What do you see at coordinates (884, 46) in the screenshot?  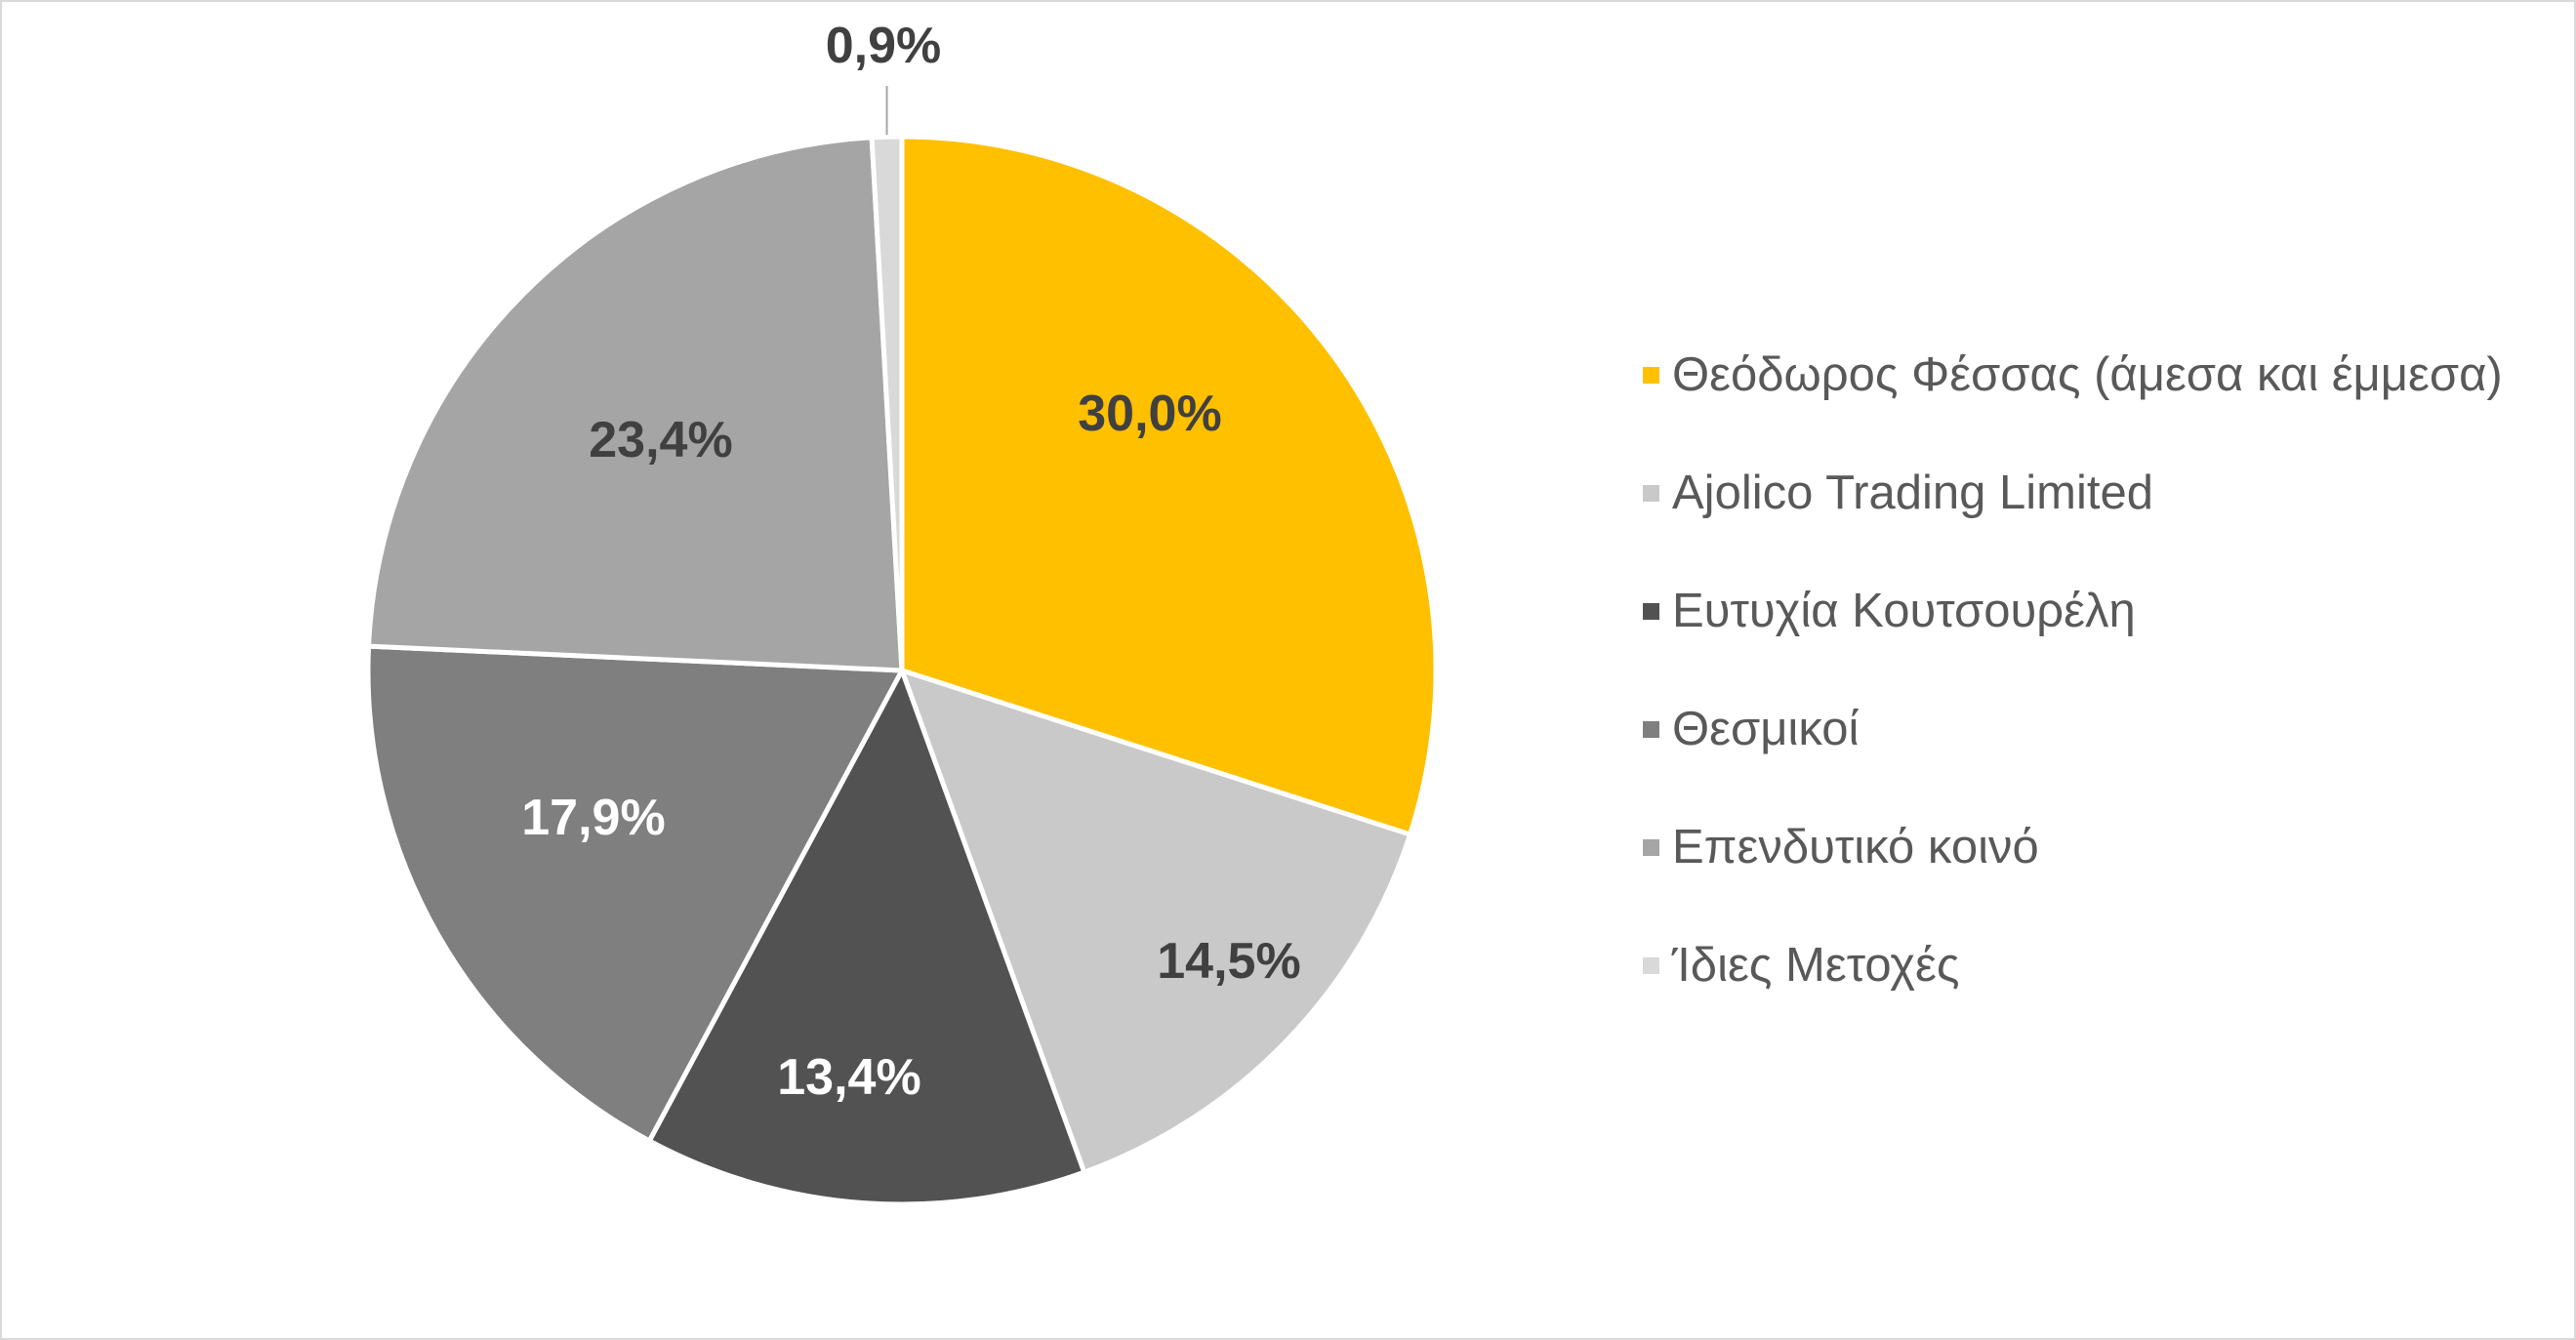 I see `data-label-treasury-shares: 0,9%` at bounding box center [884, 46].